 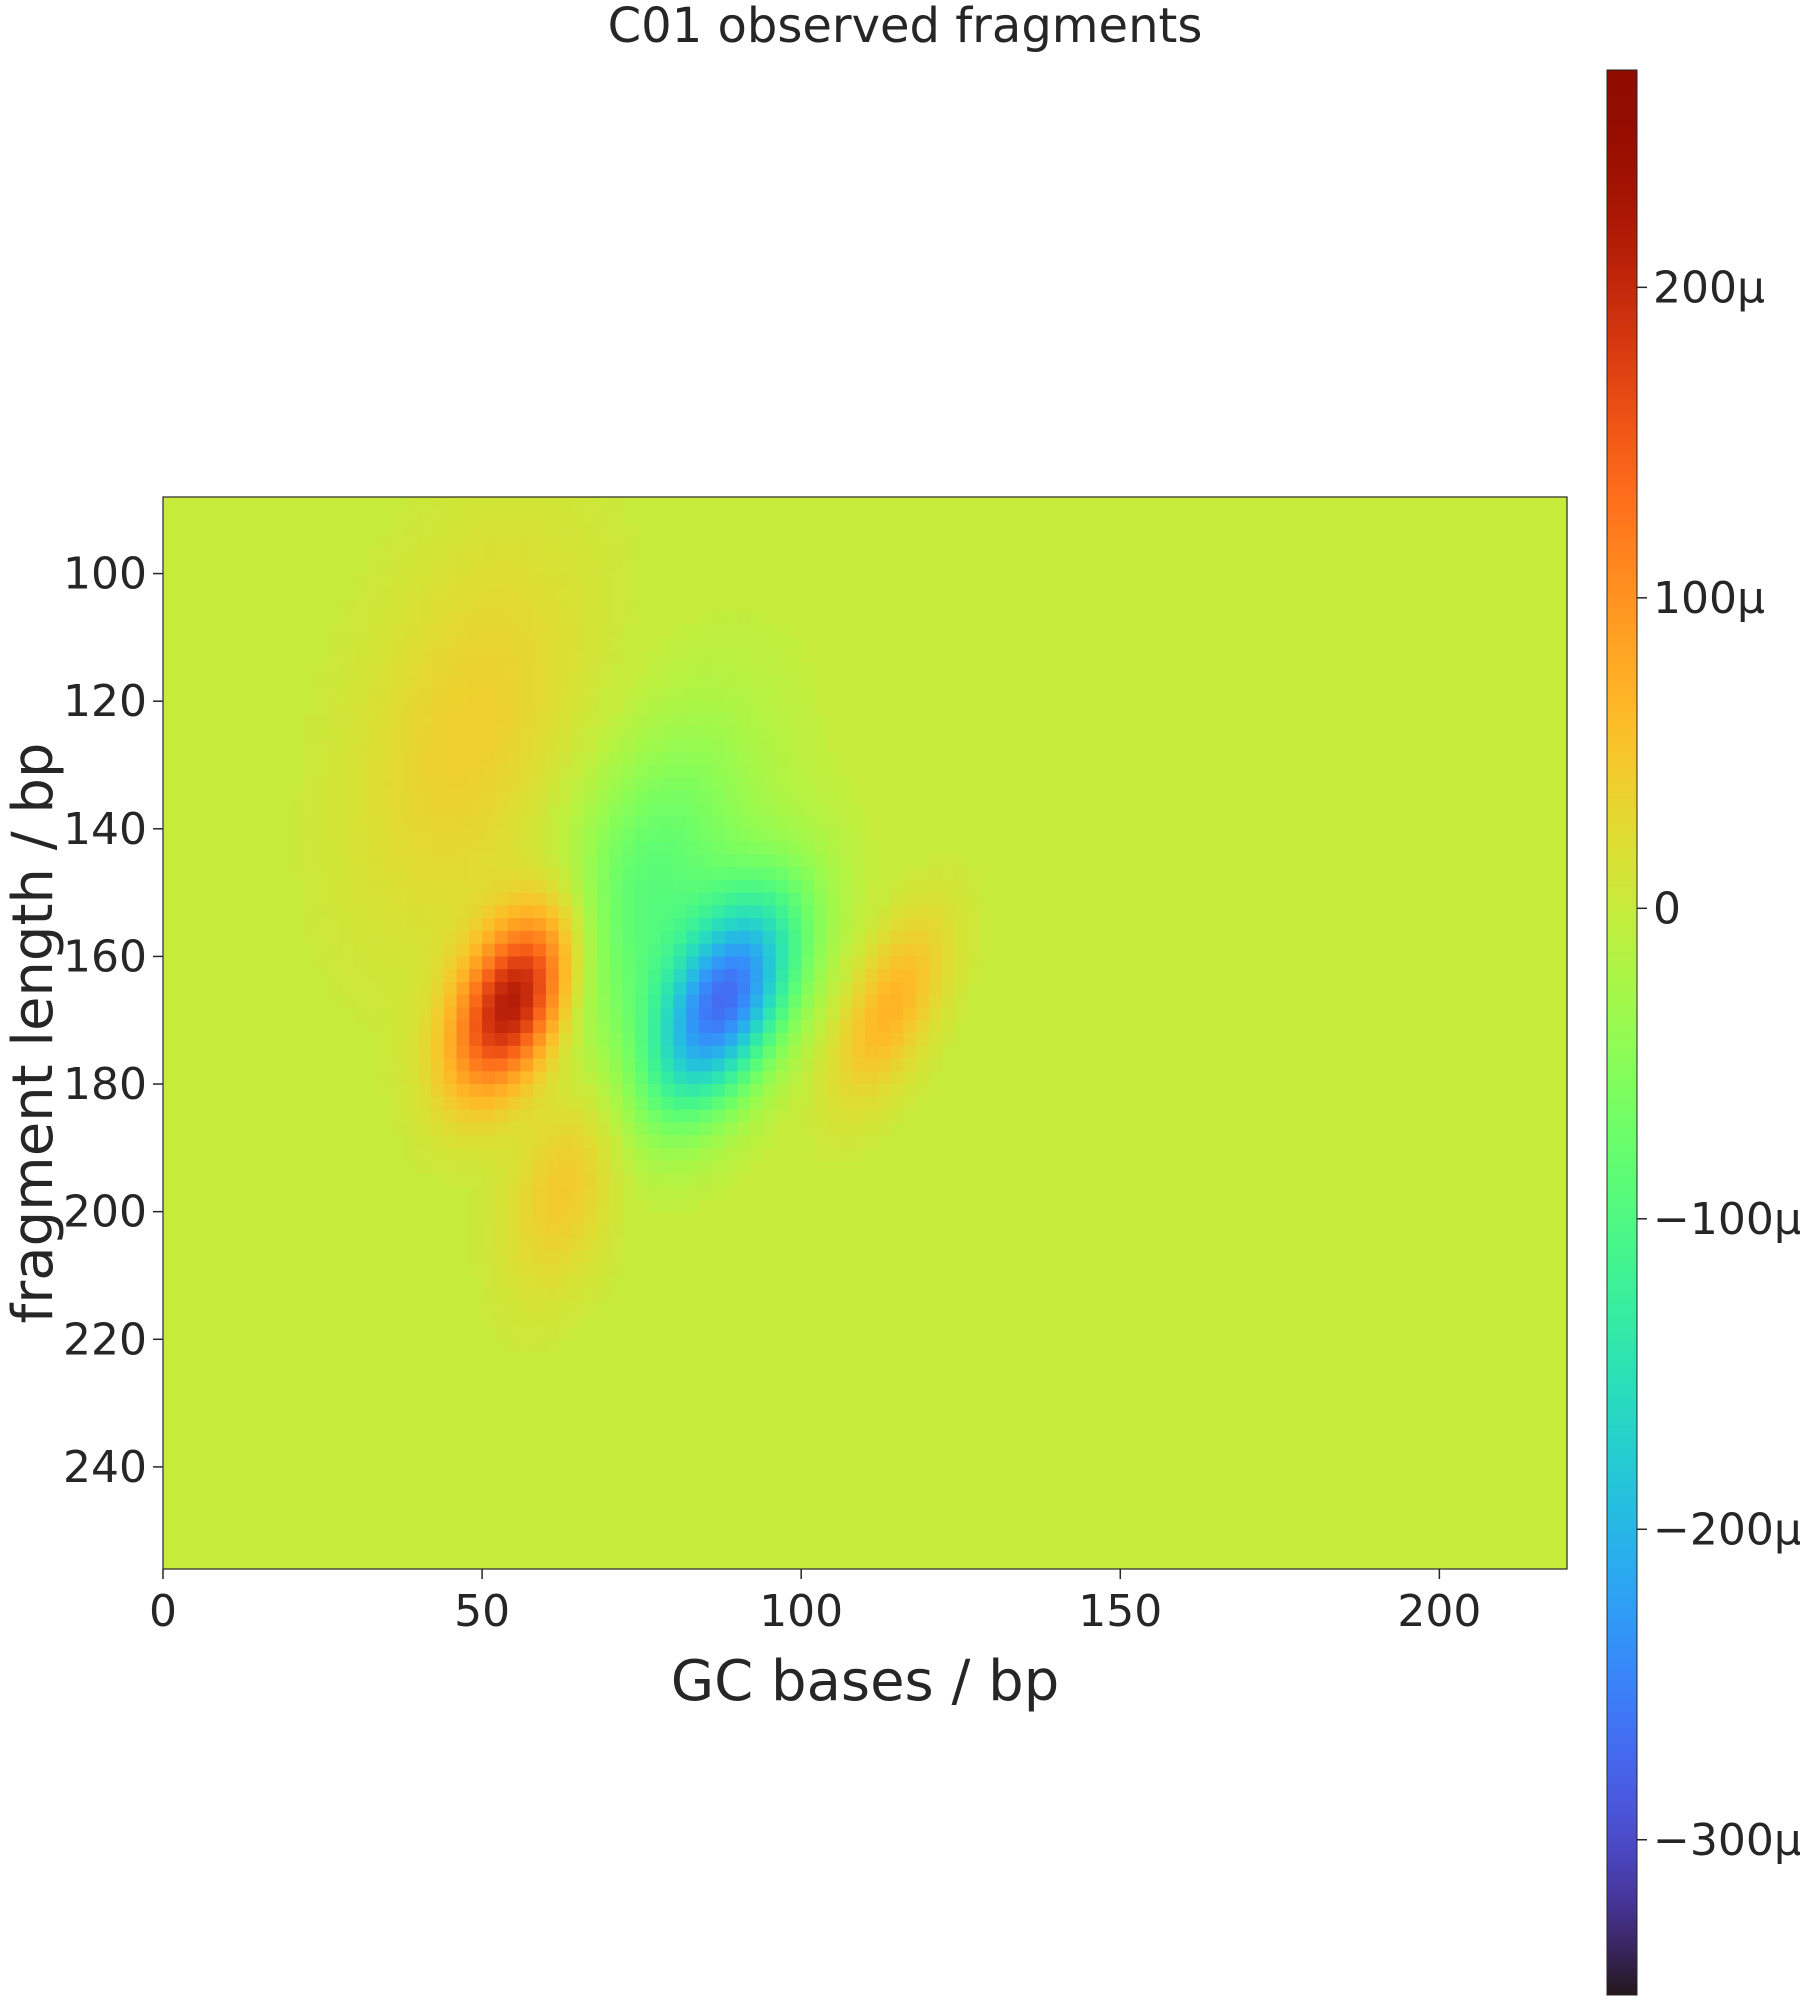 What do you see at coordinates (105, 701) in the screenshot?
I see `y-tick-label: 120` at bounding box center [105, 701].